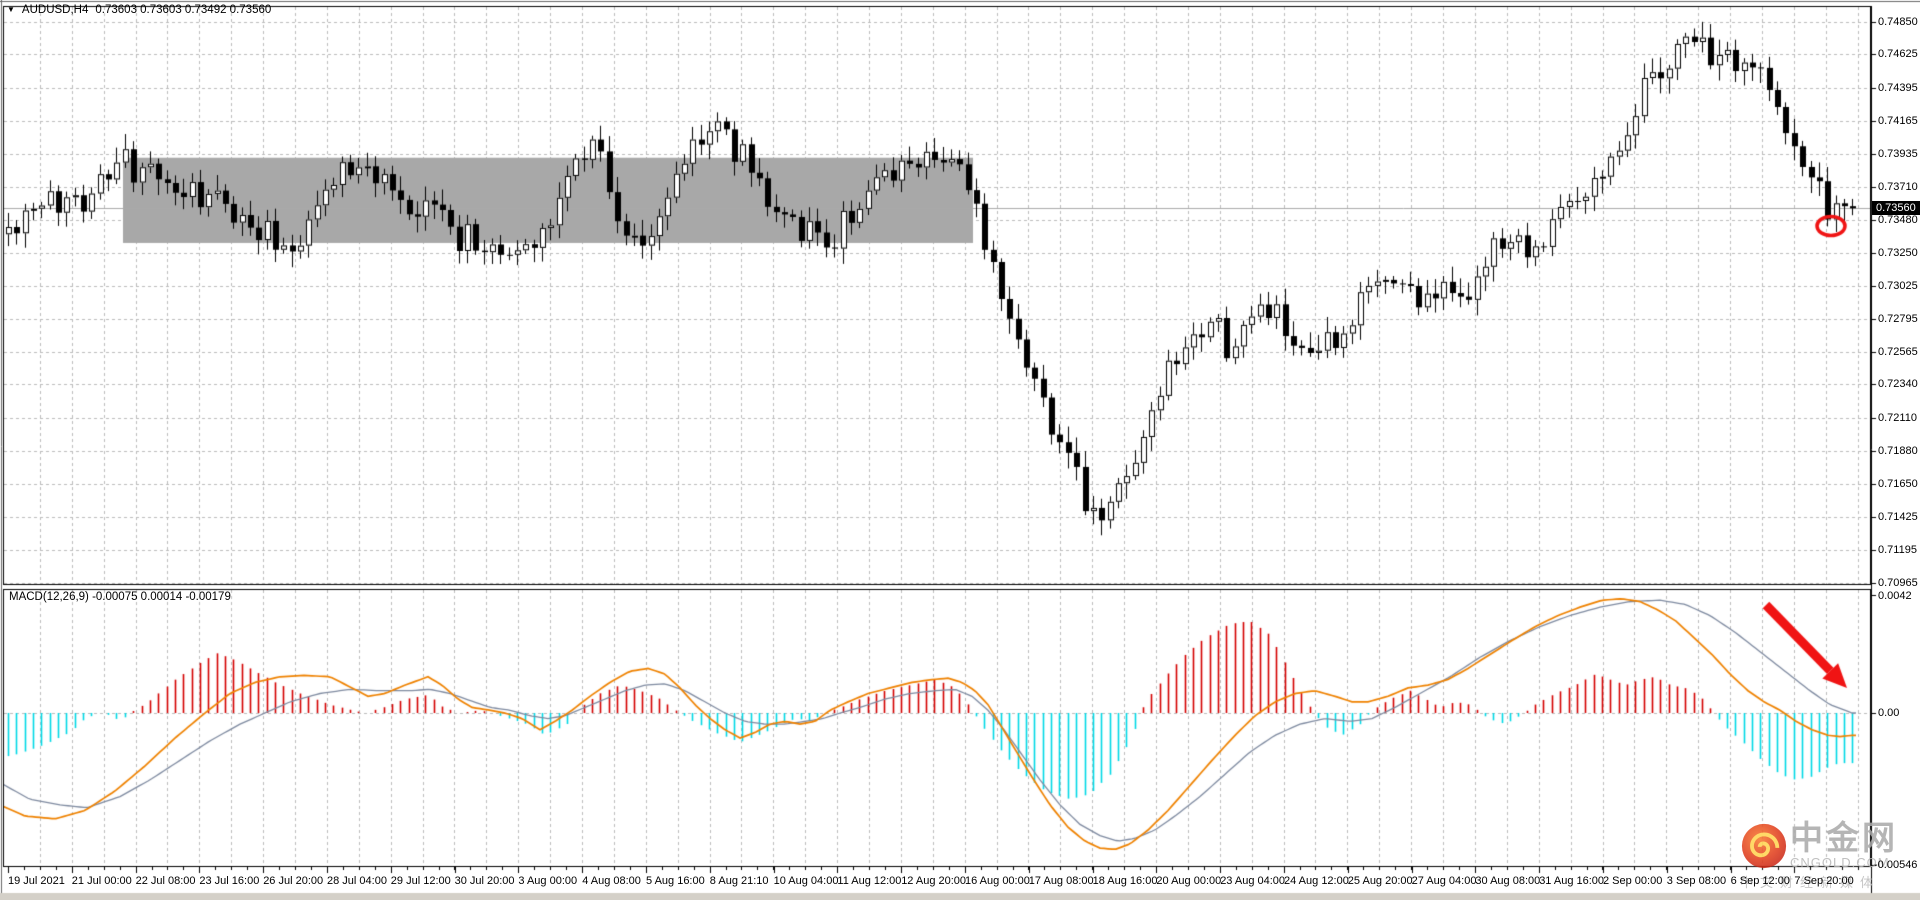  I want to click on time-axis-label: 26 Jul 20:00, so click(293, 881).